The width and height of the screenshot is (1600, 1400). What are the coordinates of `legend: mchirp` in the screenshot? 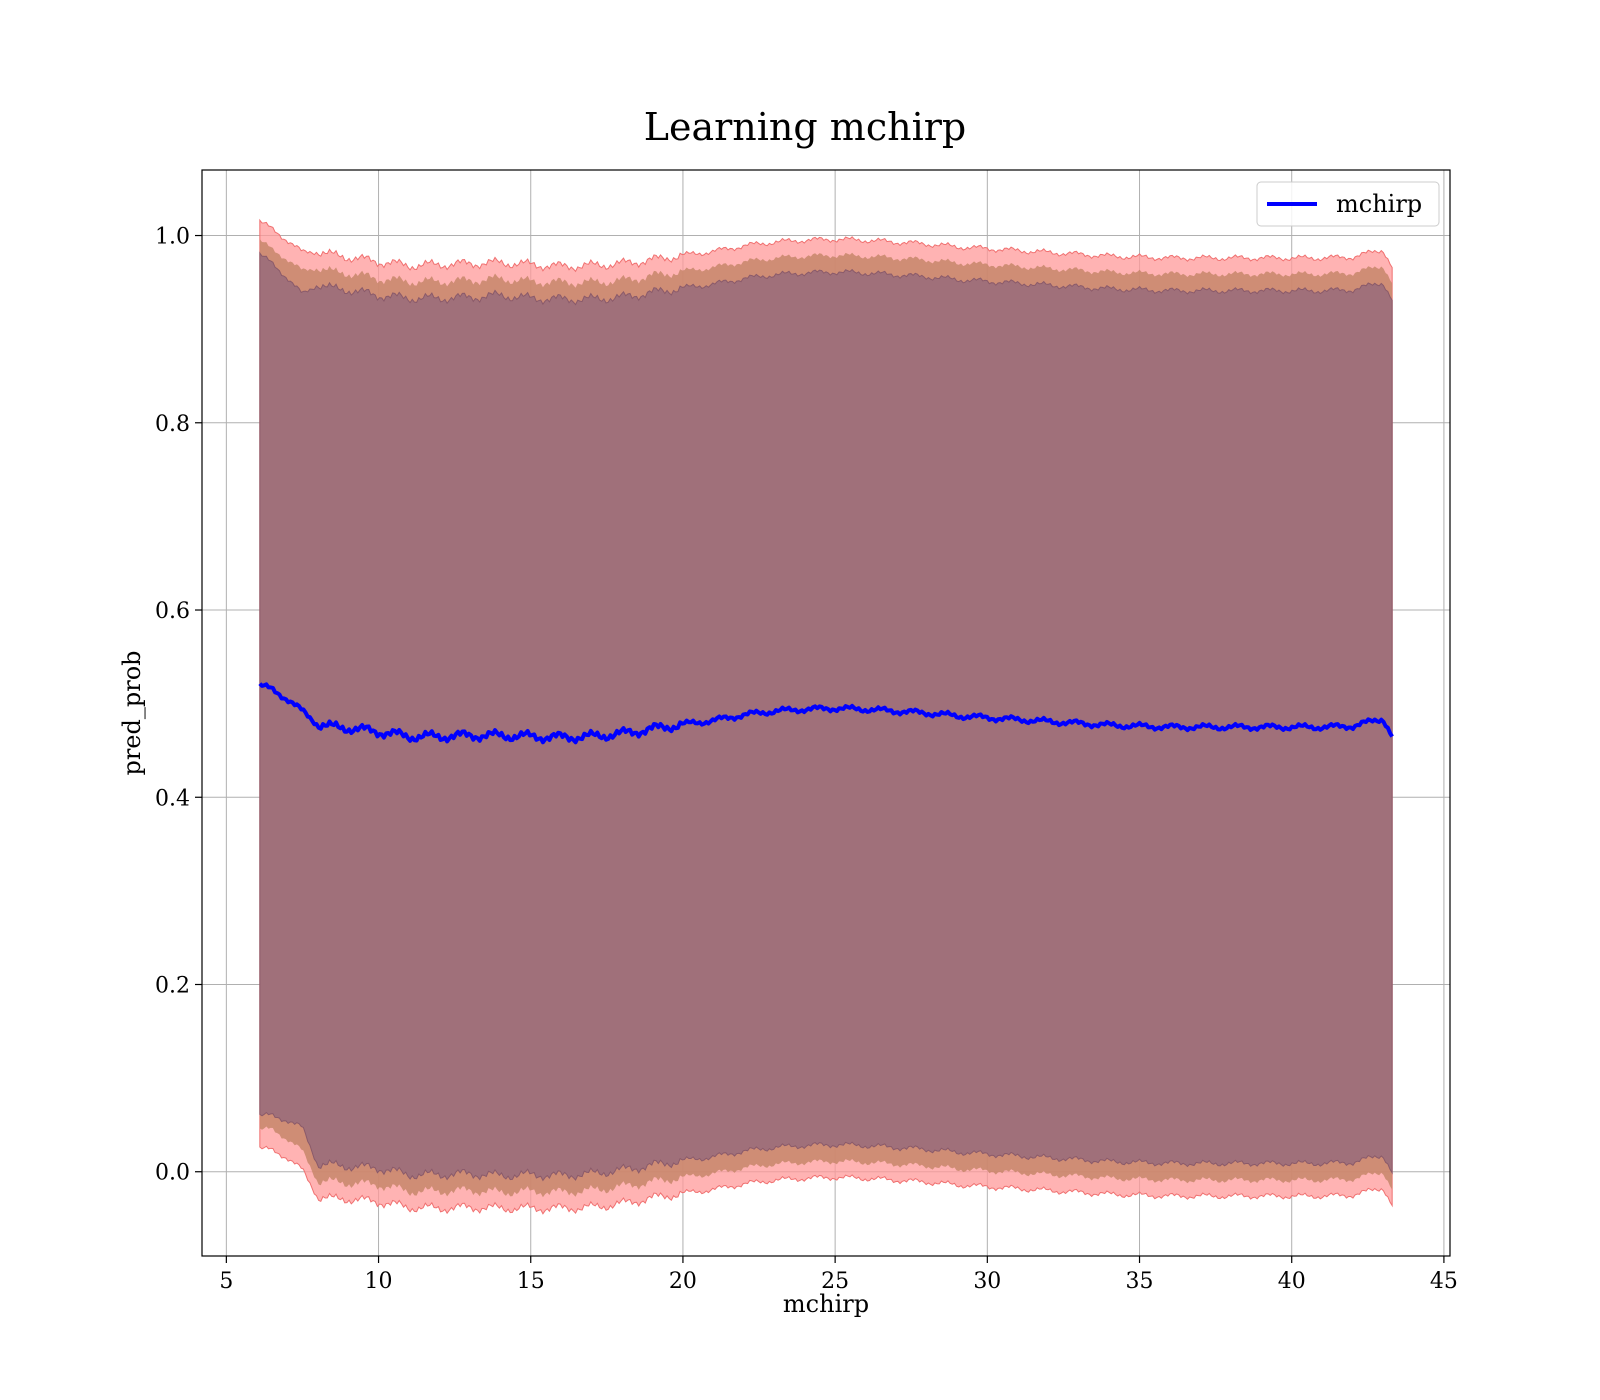 It's located at (1348, 204).